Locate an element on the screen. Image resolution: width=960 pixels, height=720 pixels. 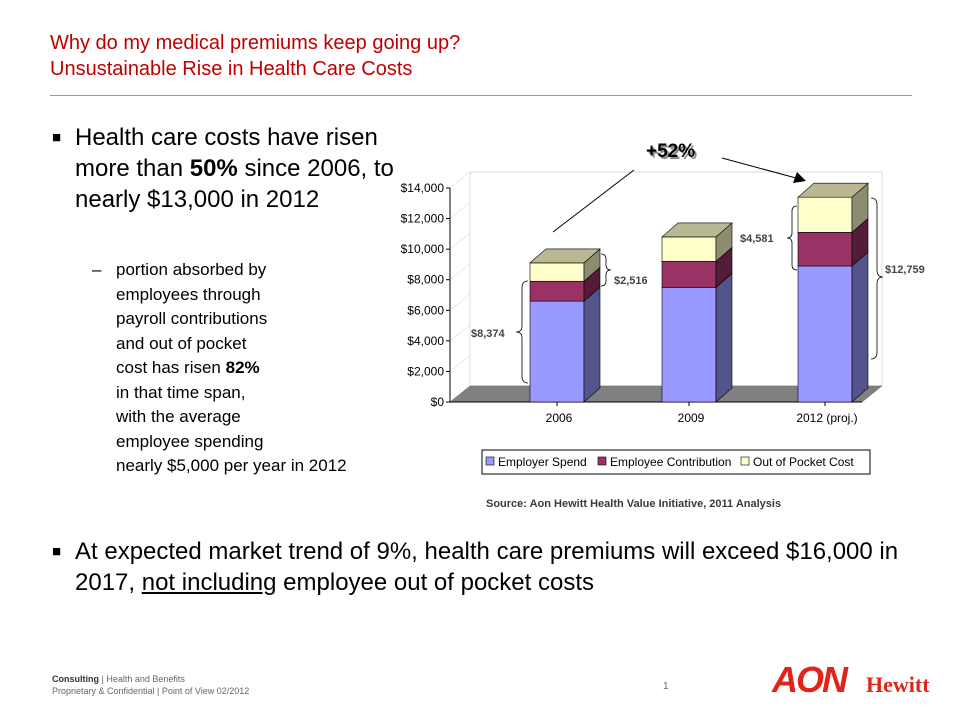
footer-consulting: Consulting is located at coordinates (75, 679).